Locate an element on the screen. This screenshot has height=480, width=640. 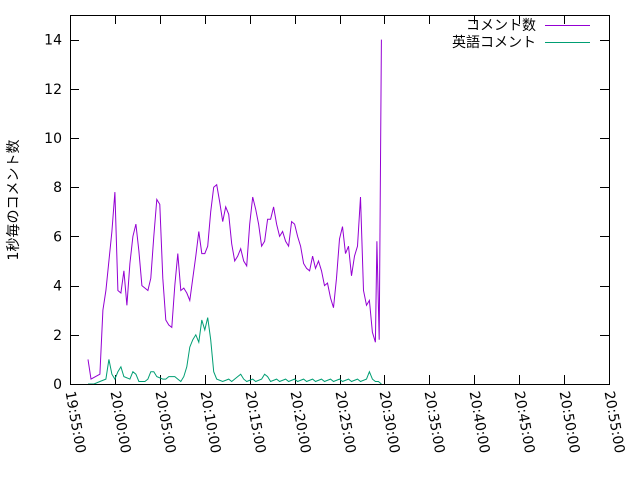
y-tick-label: 14 is located at coordinates (53, 41).